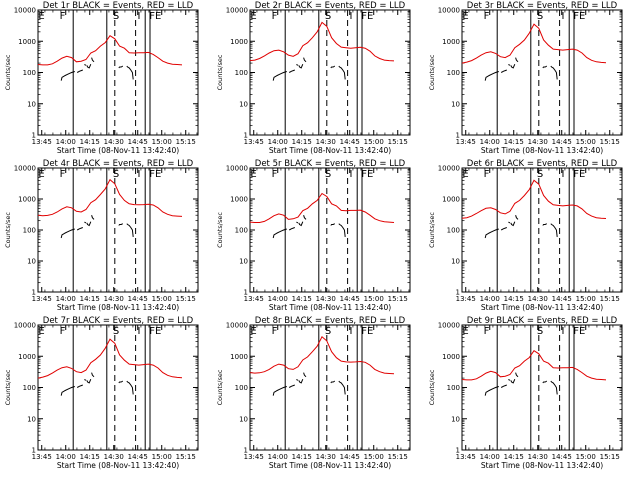  Describe the element at coordinates (330, 164) in the screenshot. I see `panel-title: Det 5r BLACK = Events, RED = LLD` at that location.